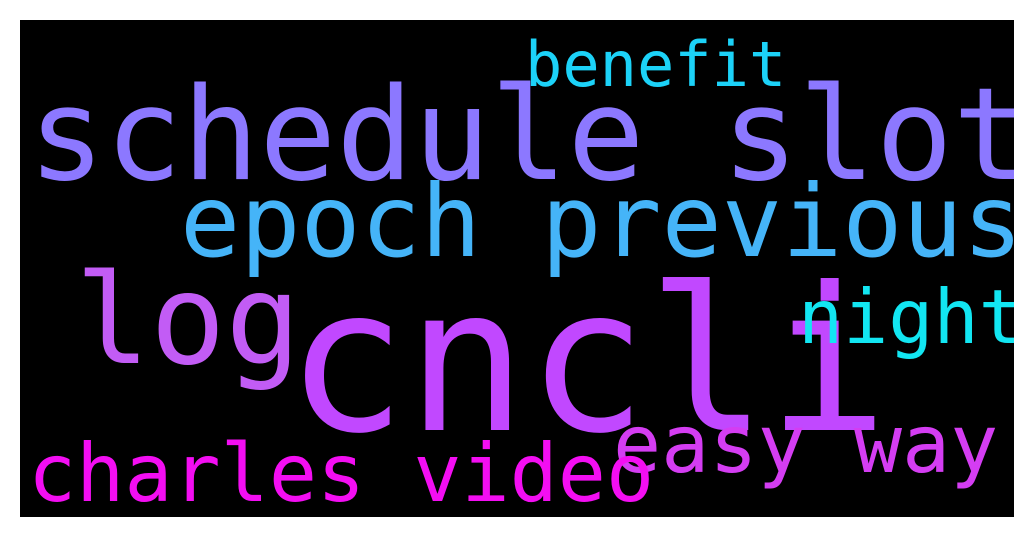 This screenshot has height=536, width=1031. Describe the element at coordinates (656, 64) in the screenshot. I see `word-benefit: benefit` at that location.